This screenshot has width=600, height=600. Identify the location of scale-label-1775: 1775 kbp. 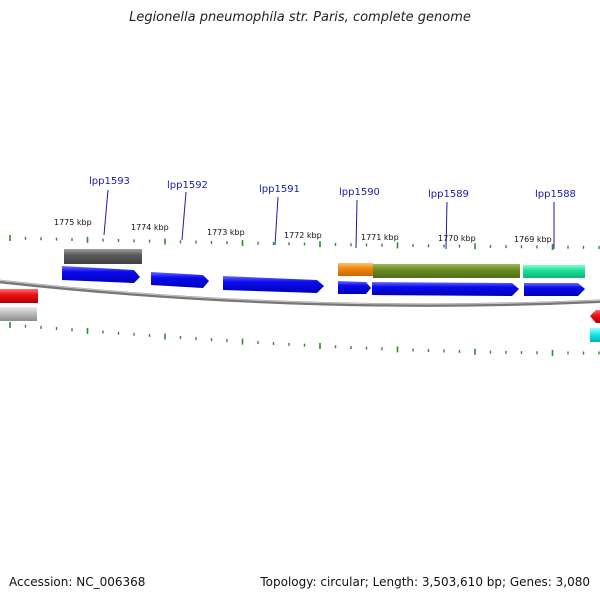
(73, 222).